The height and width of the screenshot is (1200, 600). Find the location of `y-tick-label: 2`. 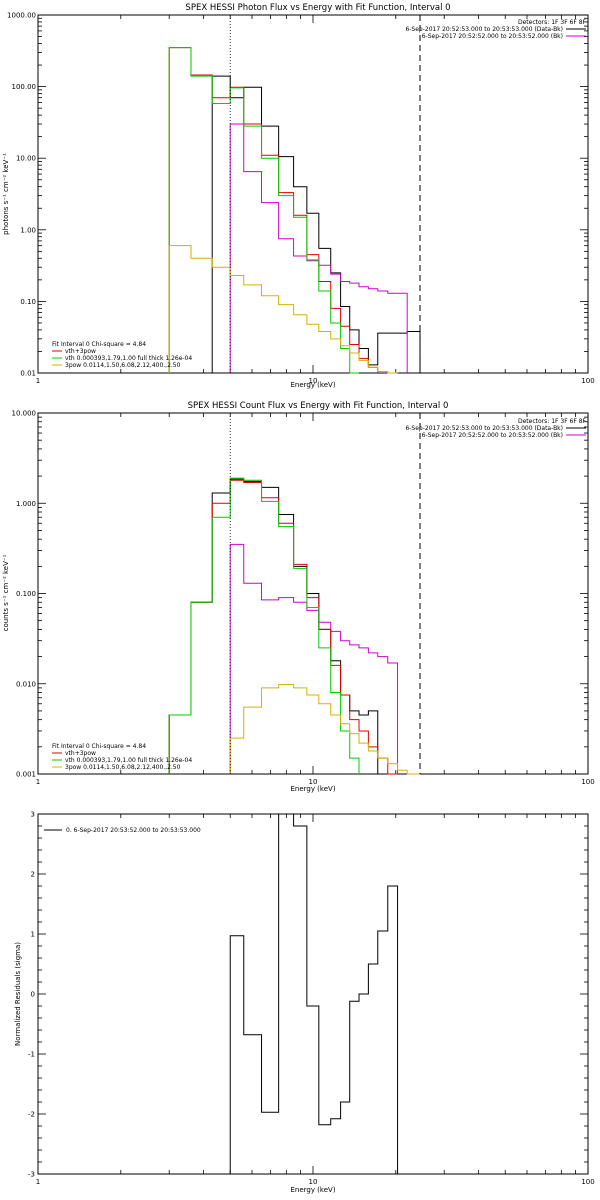

y-tick-label: 2 is located at coordinates (33, 875).